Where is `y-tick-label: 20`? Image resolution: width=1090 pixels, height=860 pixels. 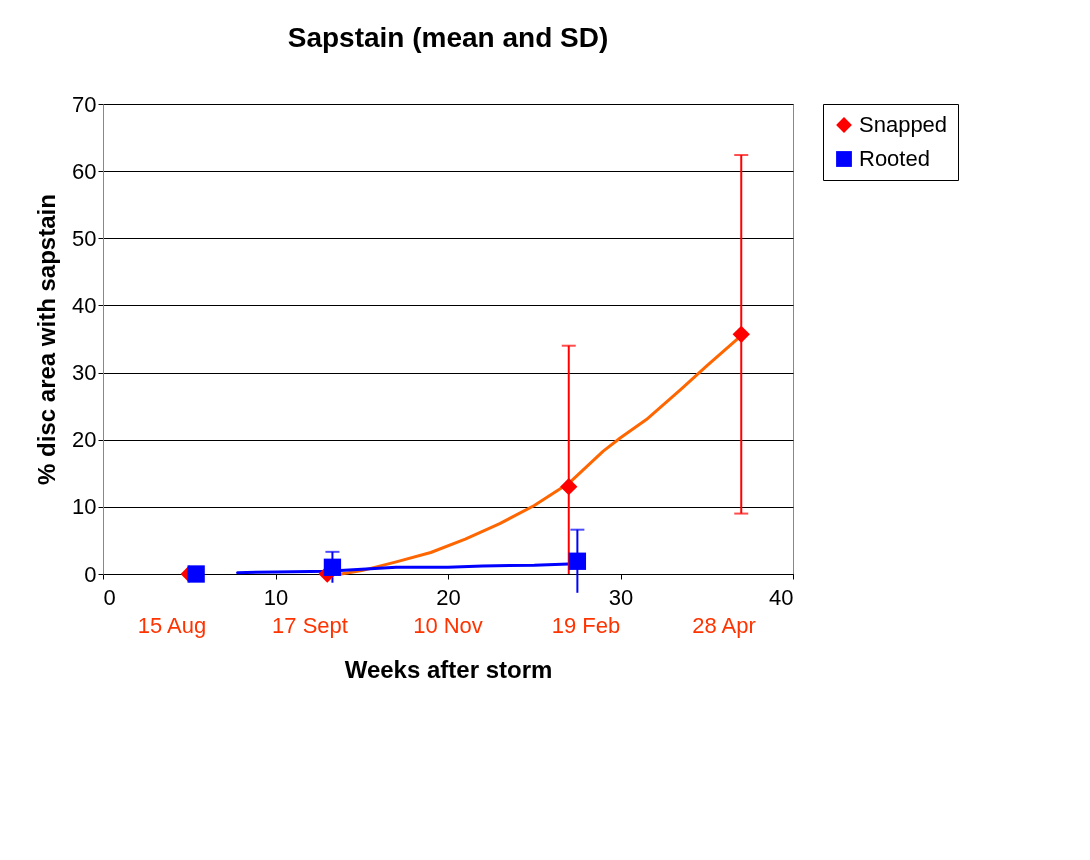 y-tick-label: 20 is located at coordinates (84, 440).